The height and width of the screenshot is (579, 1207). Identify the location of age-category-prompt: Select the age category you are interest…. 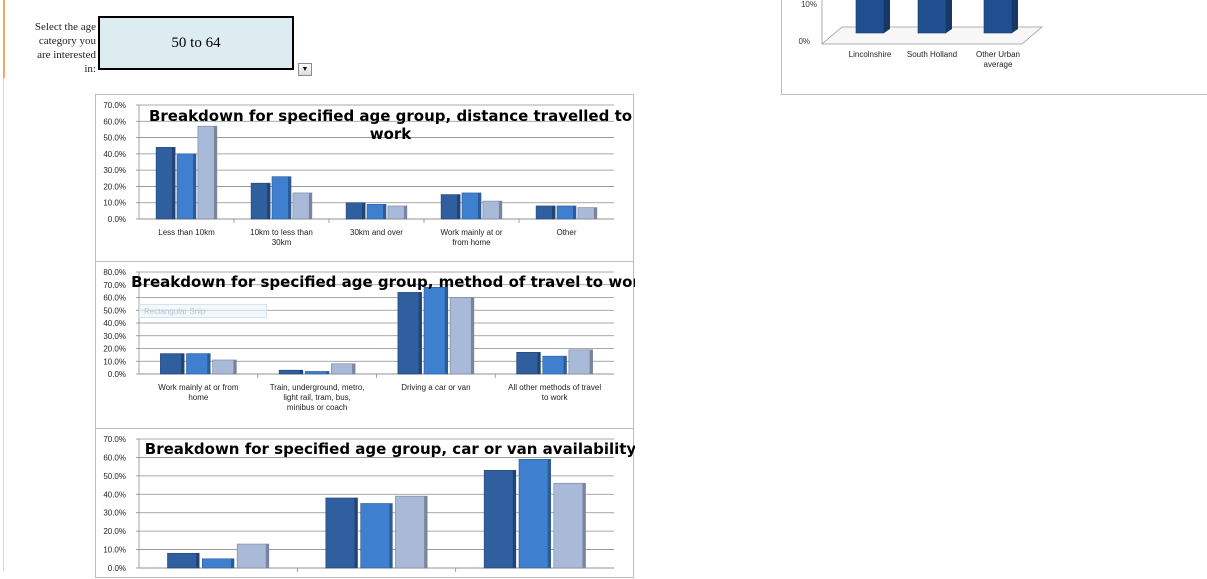
(51, 48).